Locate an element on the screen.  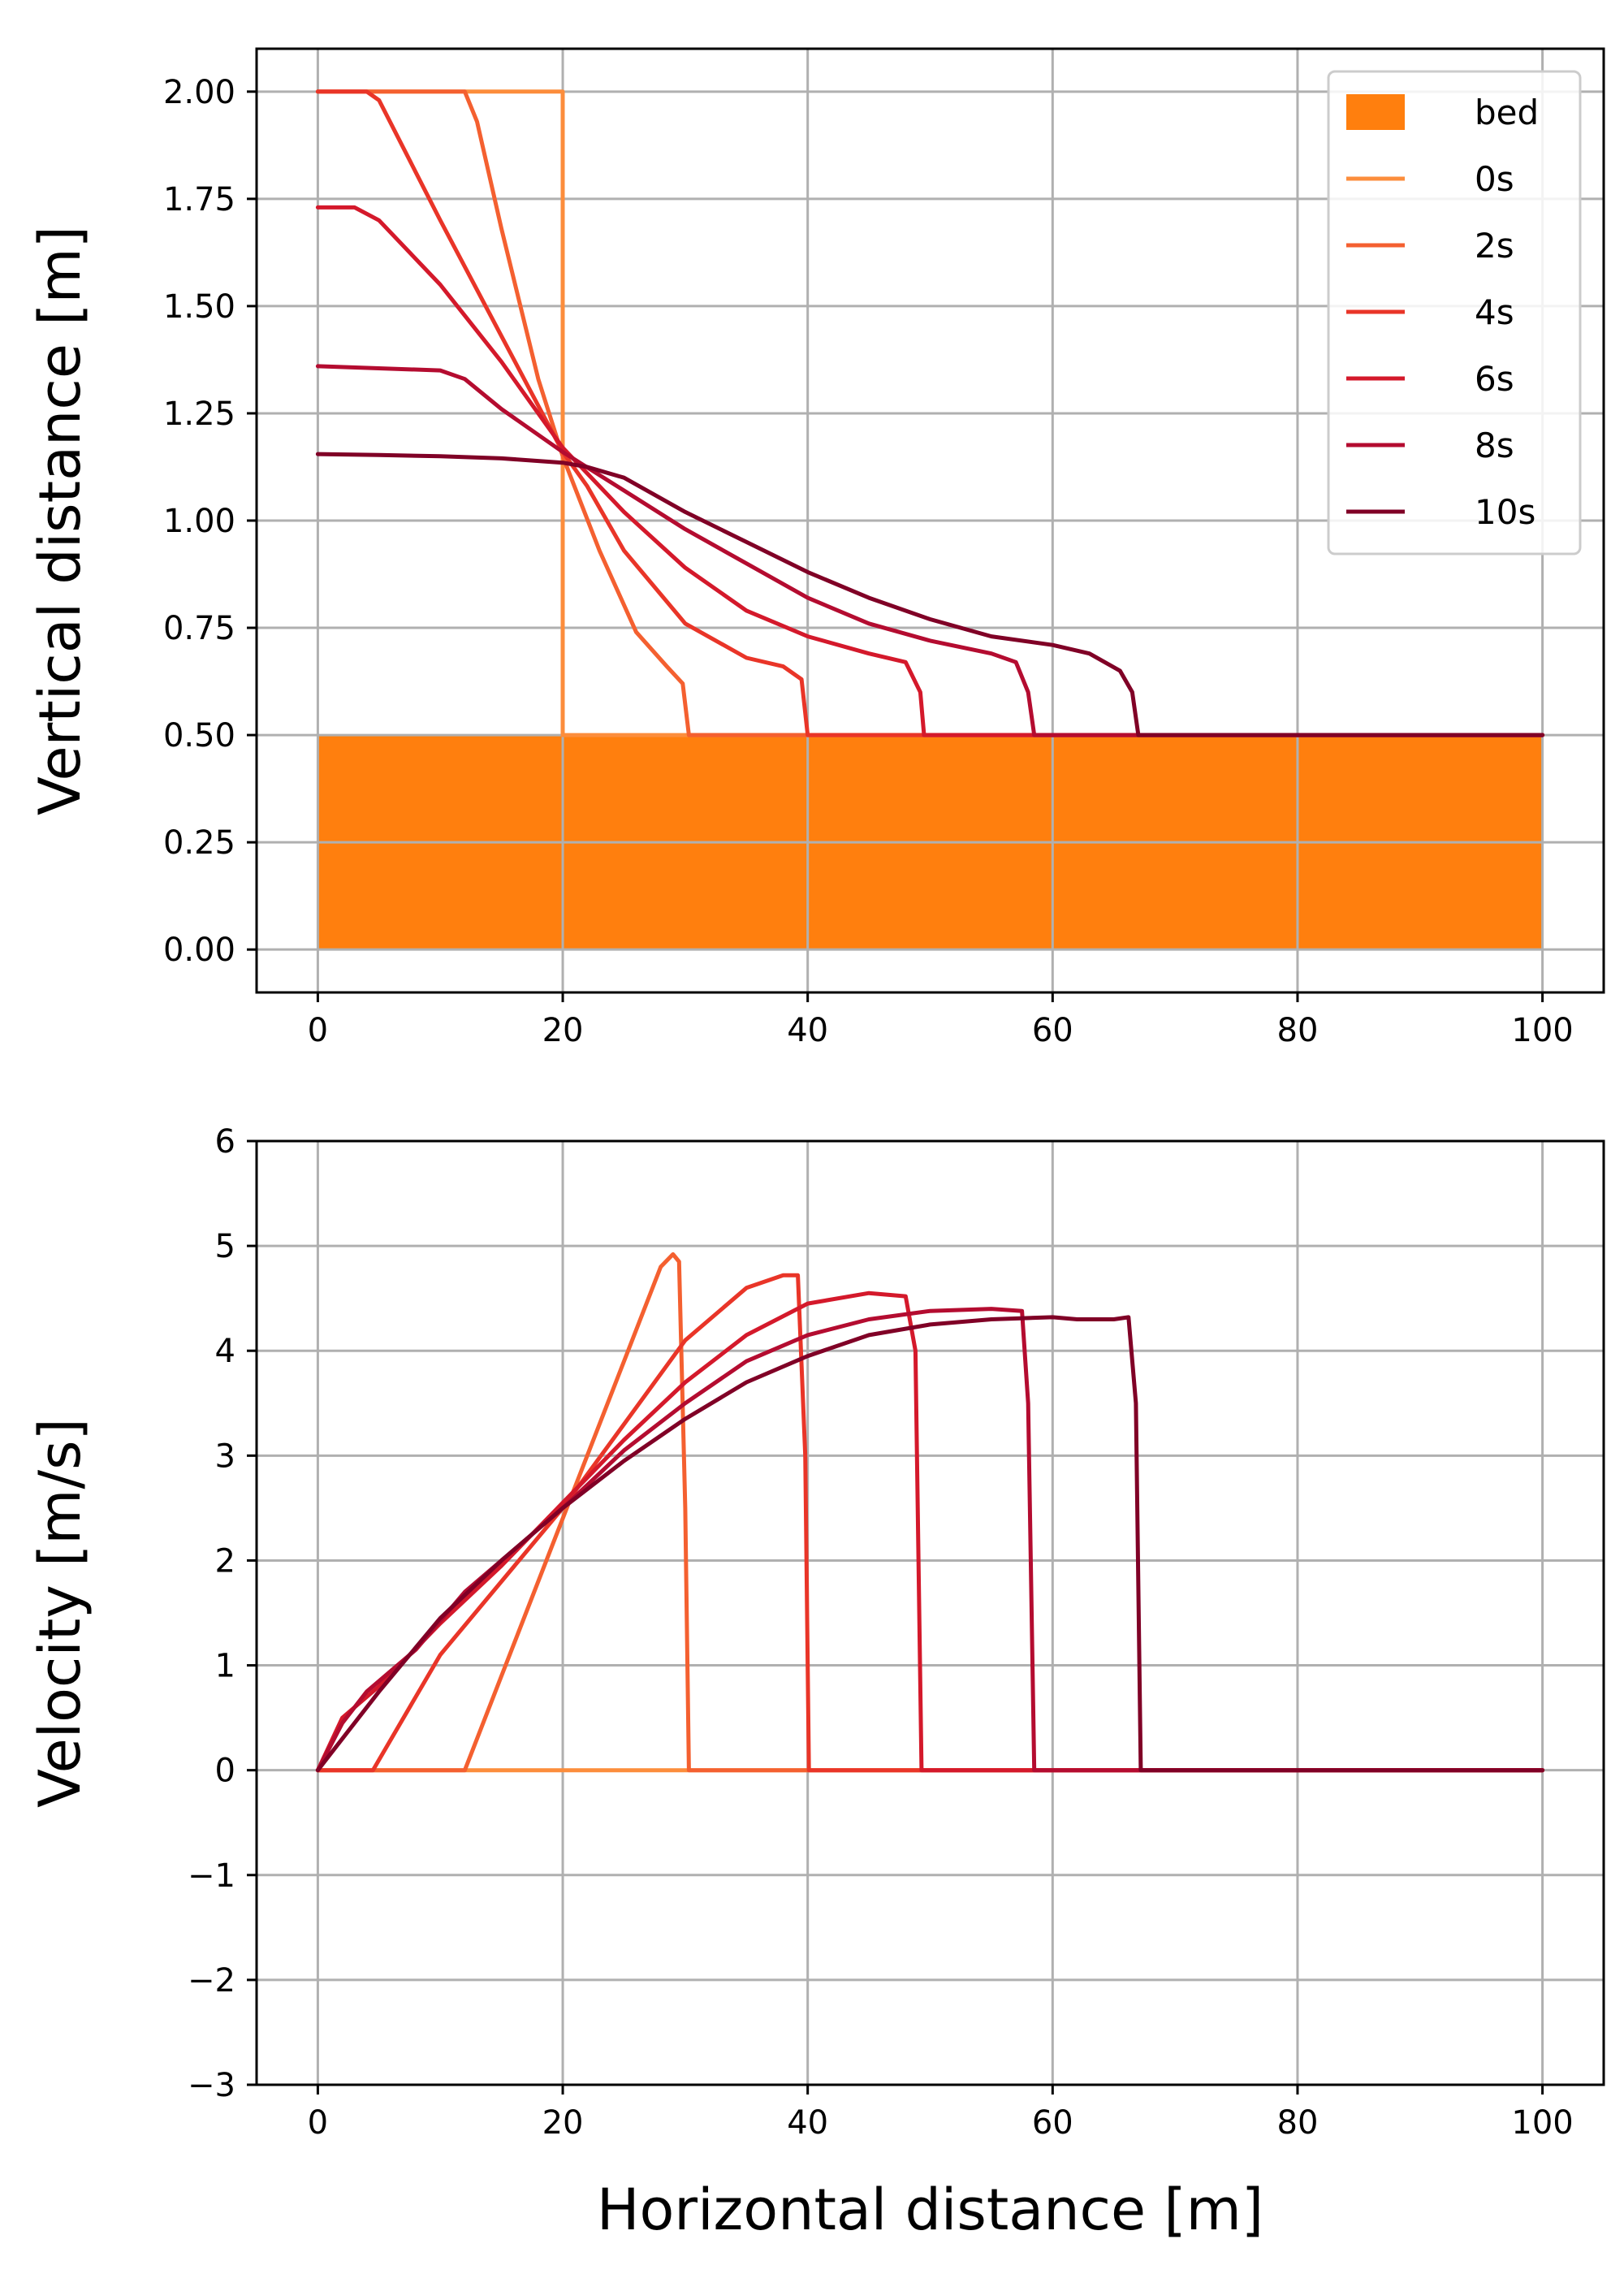
y-tick-label-6: 1.50 is located at coordinates (199, 307).